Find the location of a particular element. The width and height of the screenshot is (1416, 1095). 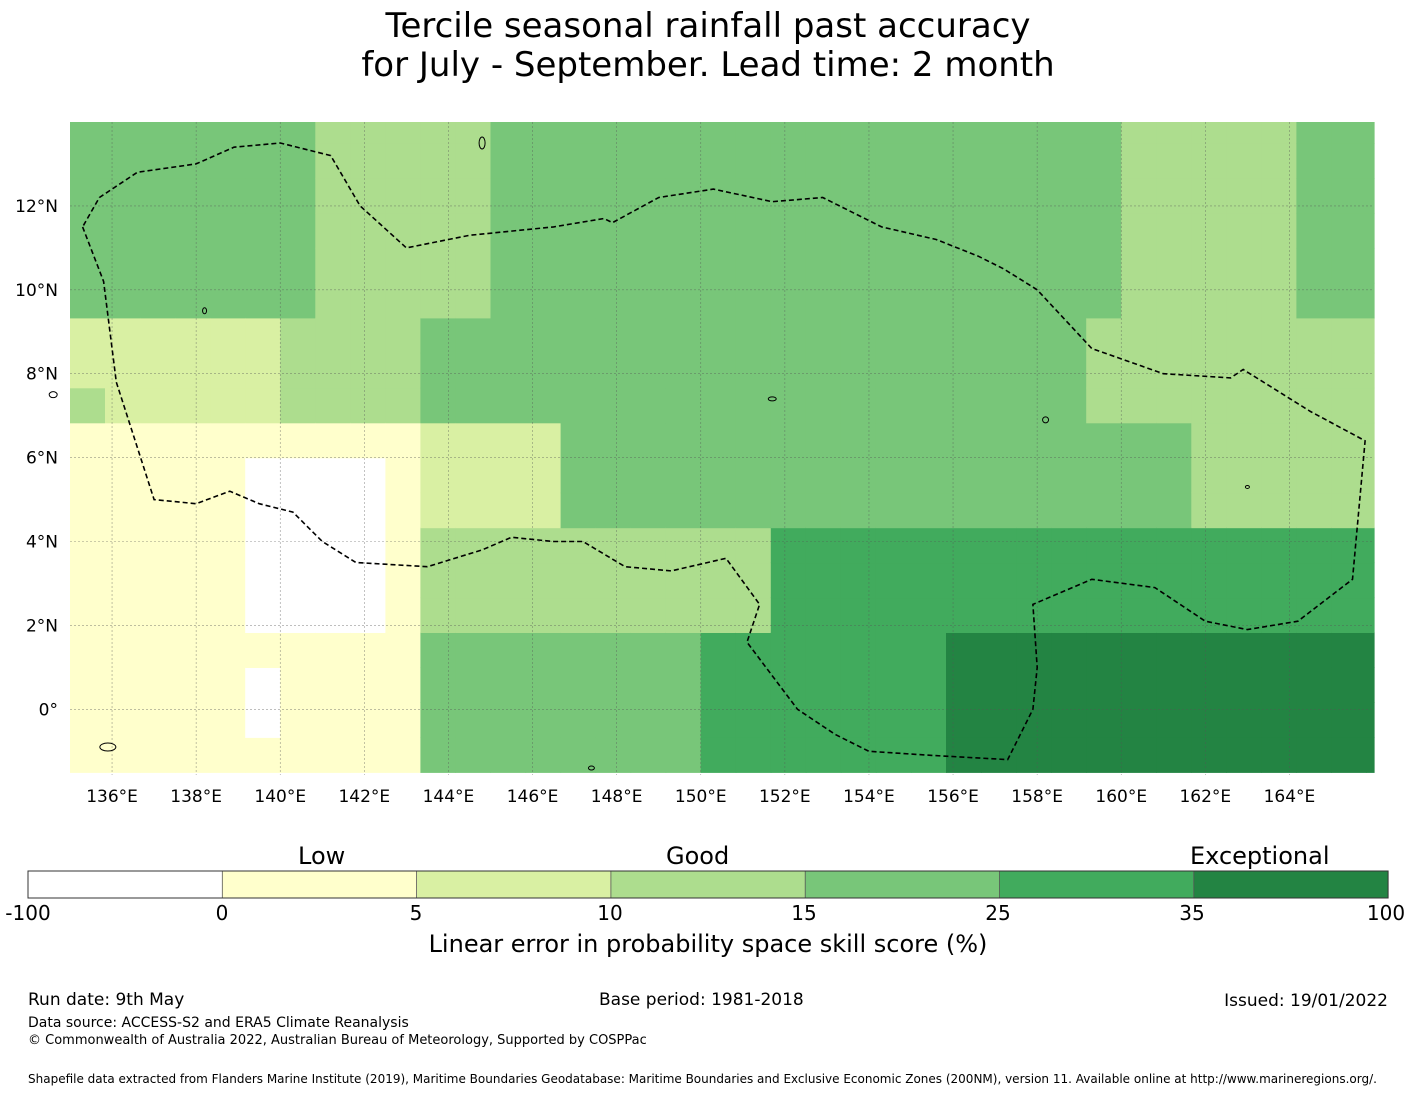

run-date: Run date: 9th May is located at coordinates (106, 1000).